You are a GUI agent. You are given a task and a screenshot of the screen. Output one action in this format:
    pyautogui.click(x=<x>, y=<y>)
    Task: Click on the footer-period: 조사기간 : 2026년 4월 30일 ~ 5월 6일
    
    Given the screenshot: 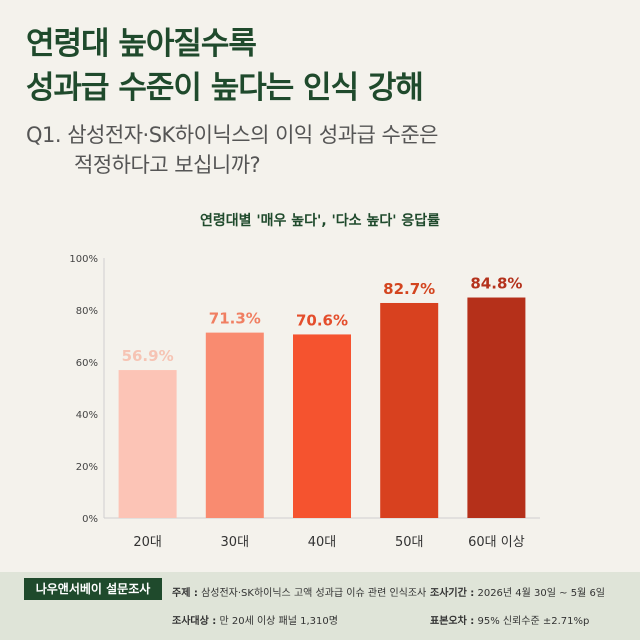 What is the action you would take?
    pyautogui.click(x=517, y=591)
    